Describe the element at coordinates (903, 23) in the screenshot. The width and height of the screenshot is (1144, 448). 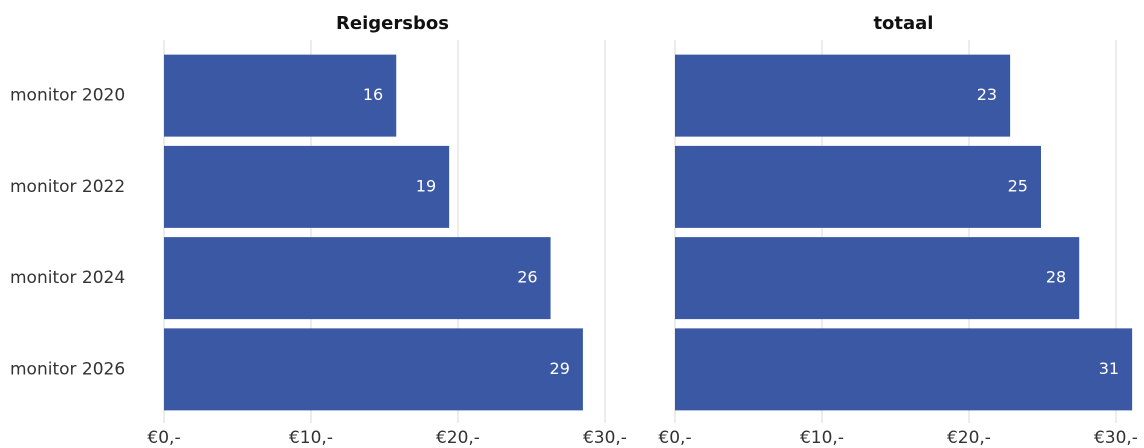
I see `panel-title: totaal` at that location.